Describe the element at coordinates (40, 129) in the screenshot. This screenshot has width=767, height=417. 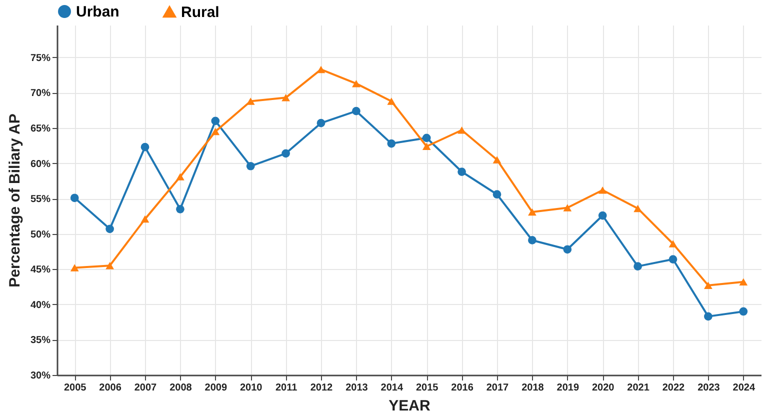
I see `y-tick-label: 65%` at that location.